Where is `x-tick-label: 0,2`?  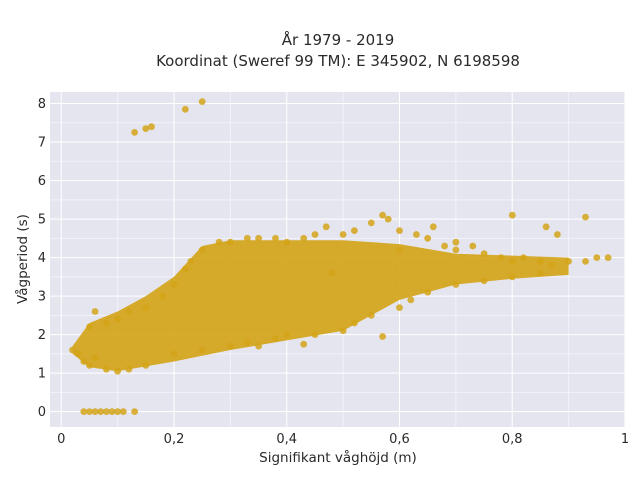
x-tick-label: 0,2 is located at coordinates (174, 439).